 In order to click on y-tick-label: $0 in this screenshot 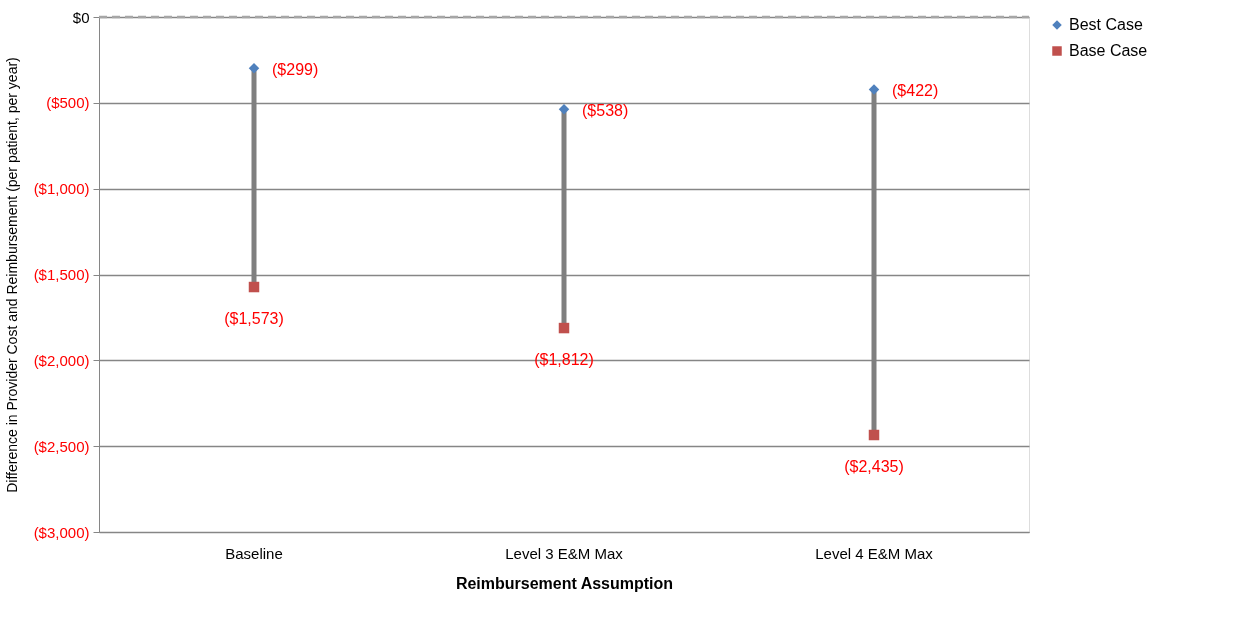, I will do `click(81, 17)`.